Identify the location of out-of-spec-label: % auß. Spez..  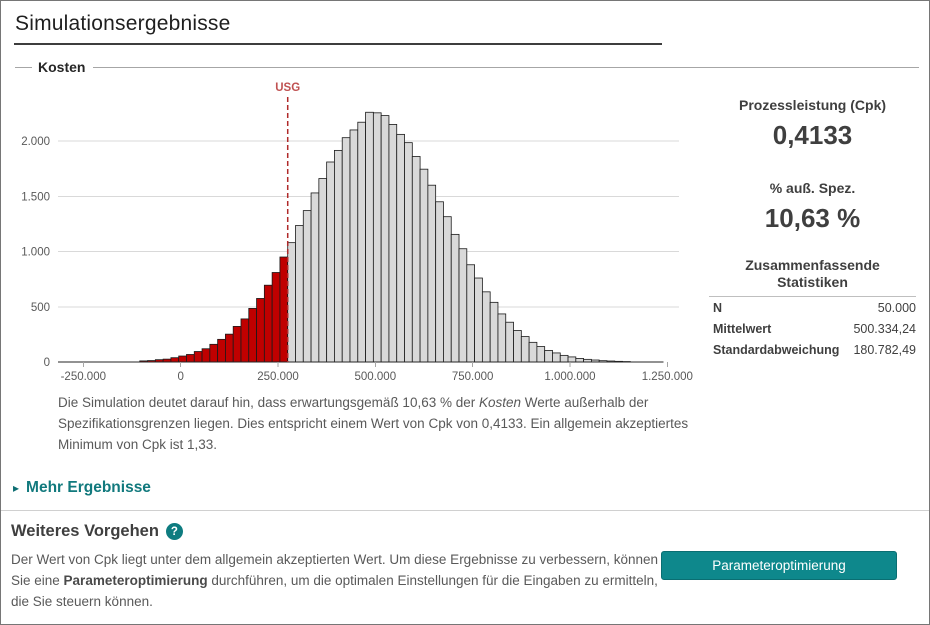
(812, 188).